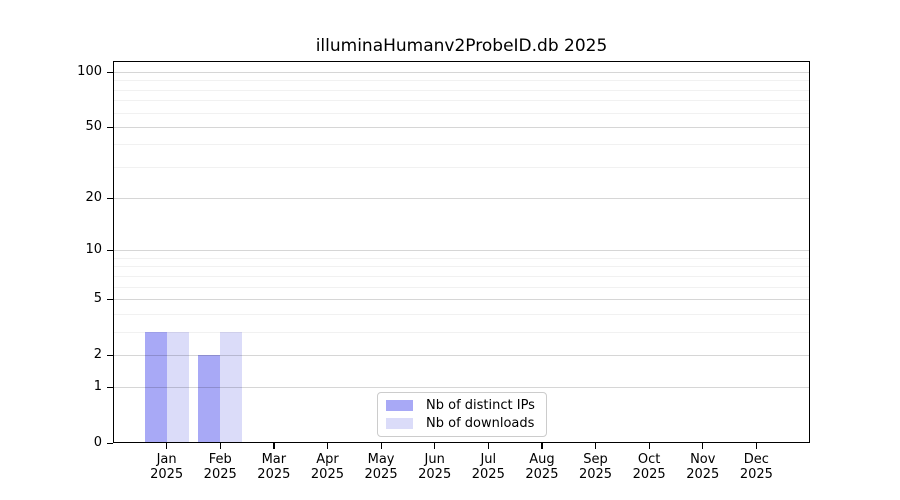 This screenshot has width=900, height=500. Describe the element at coordinates (488, 467) in the screenshot. I see `x-tick-label: Jul 2025` at that location.